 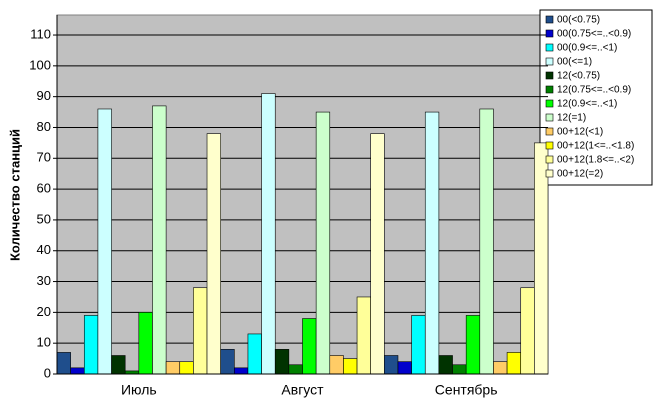 I want to click on y-tick-label: 50, so click(x=44, y=218).